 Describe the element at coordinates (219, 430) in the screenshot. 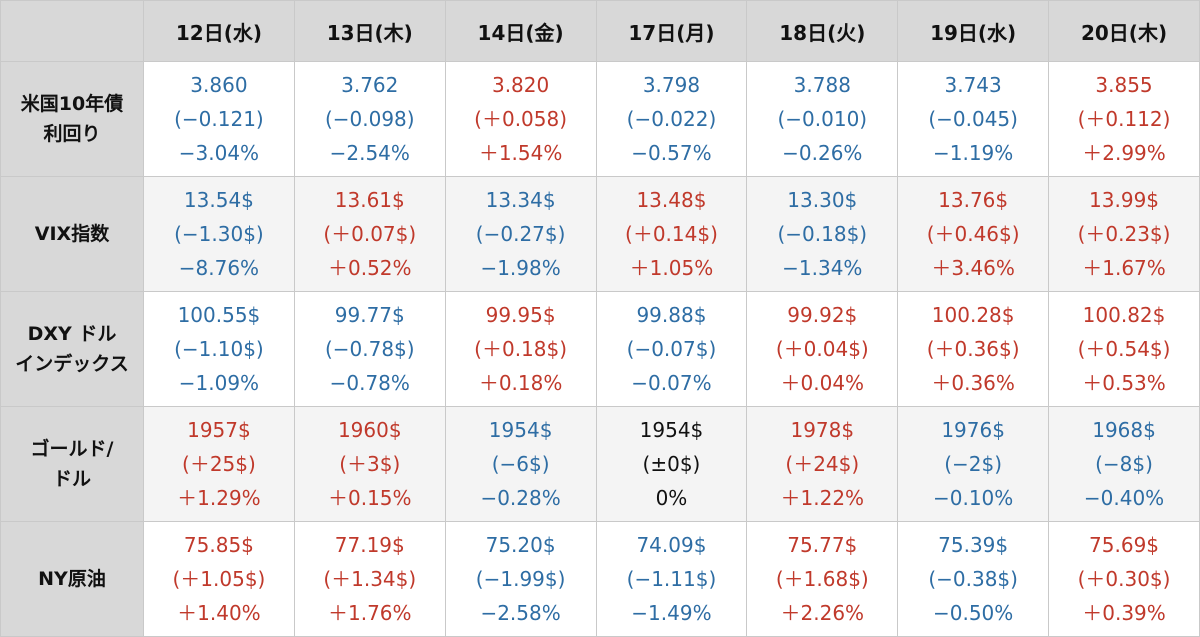

I see `price-value: 1957$` at that location.